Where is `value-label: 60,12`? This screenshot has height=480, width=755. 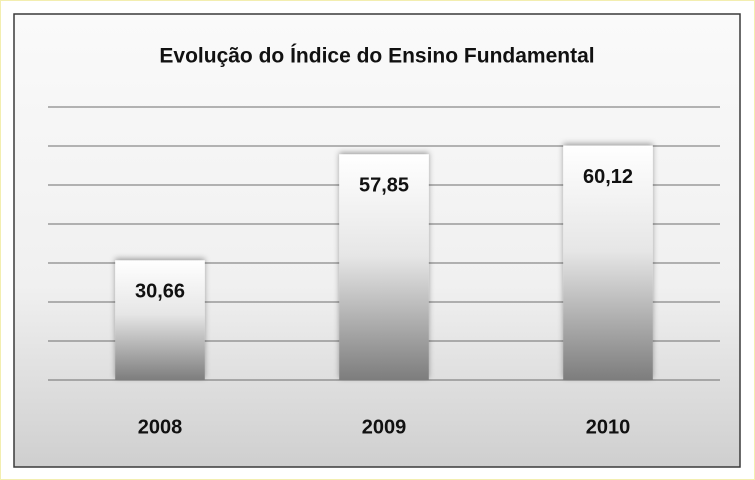 value-label: 60,12 is located at coordinates (608, 177).